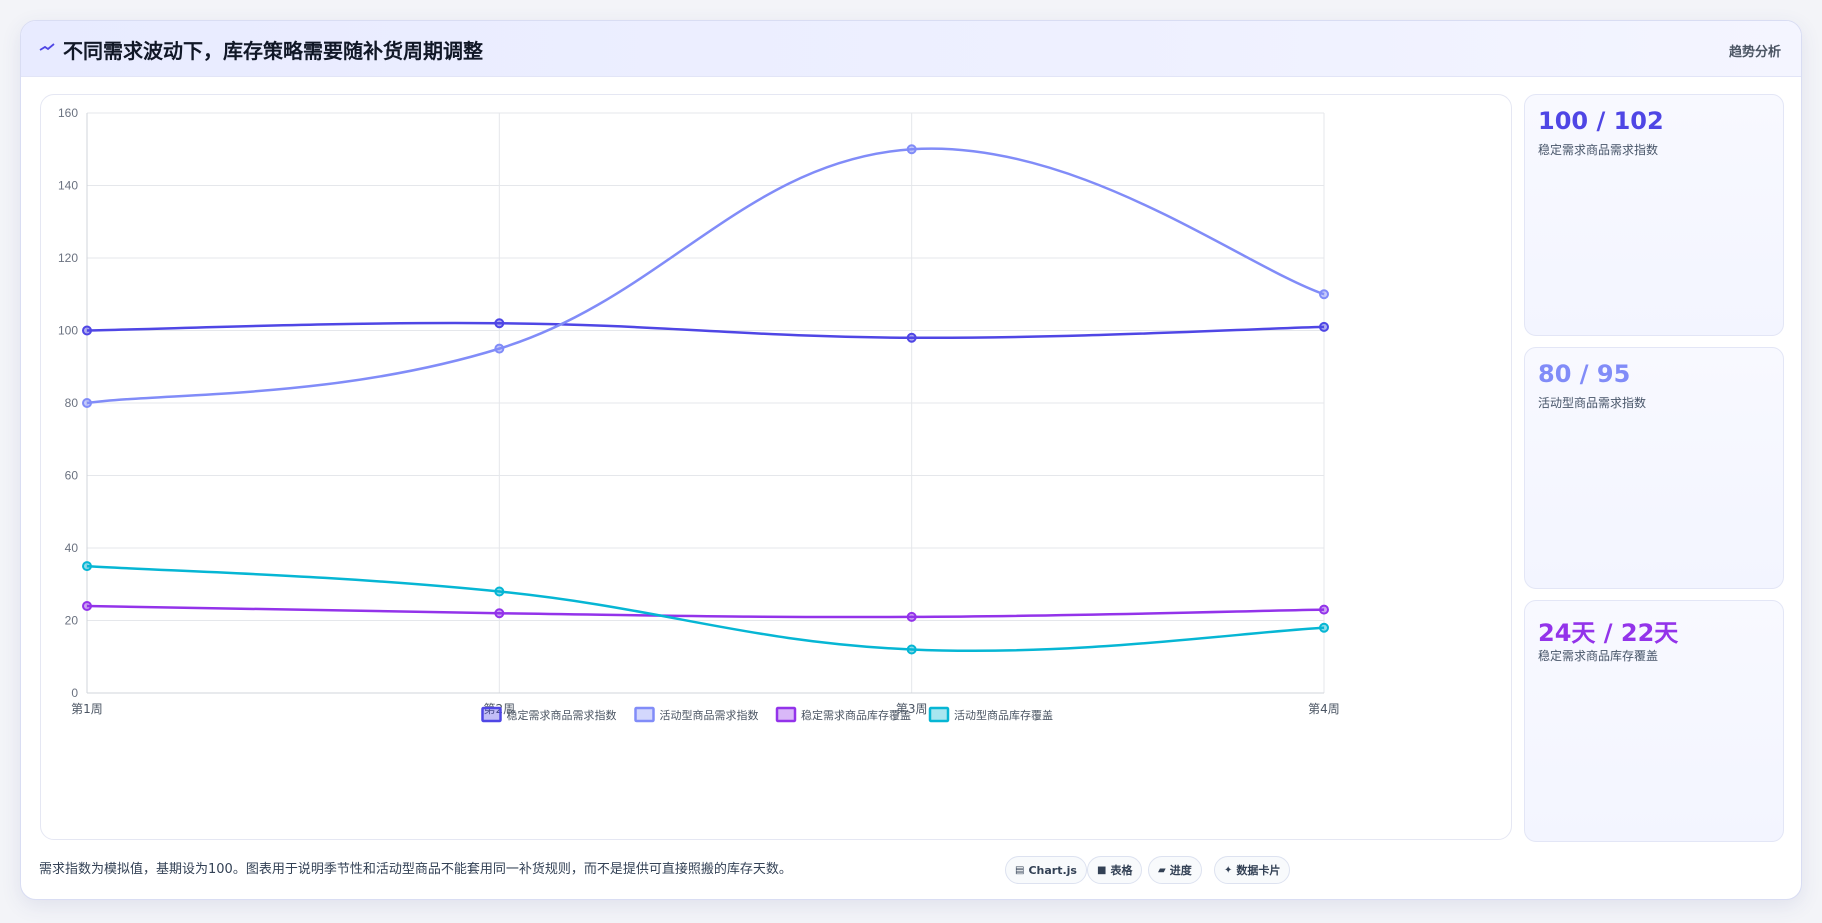  I want to click on progress-icon: ▰, so click(1162, 870).